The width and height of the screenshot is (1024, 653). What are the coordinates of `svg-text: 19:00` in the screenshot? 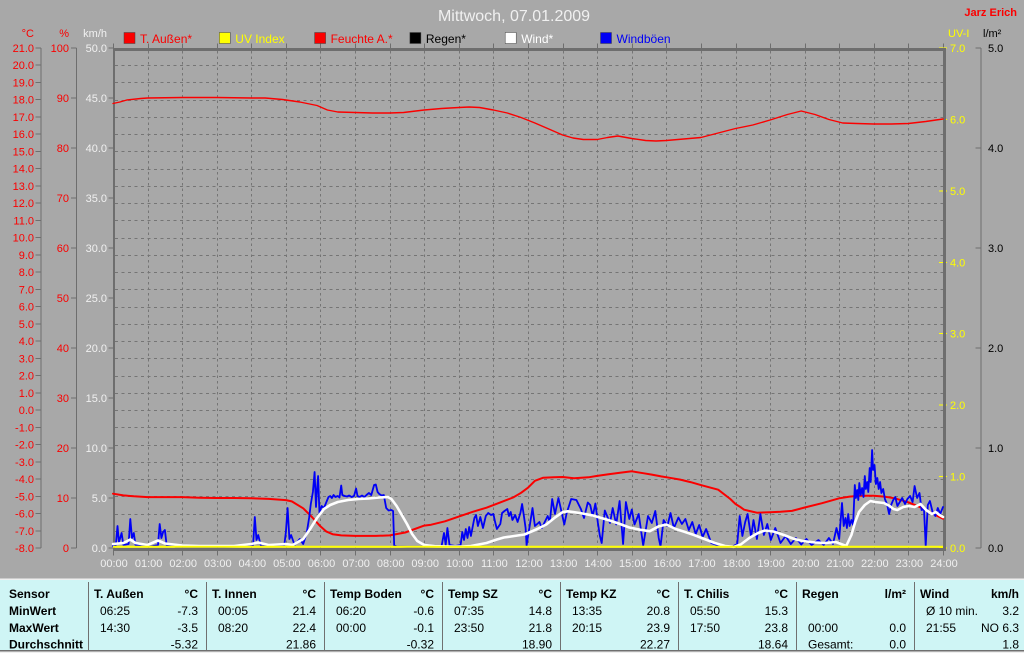 It's located at (771, 564).